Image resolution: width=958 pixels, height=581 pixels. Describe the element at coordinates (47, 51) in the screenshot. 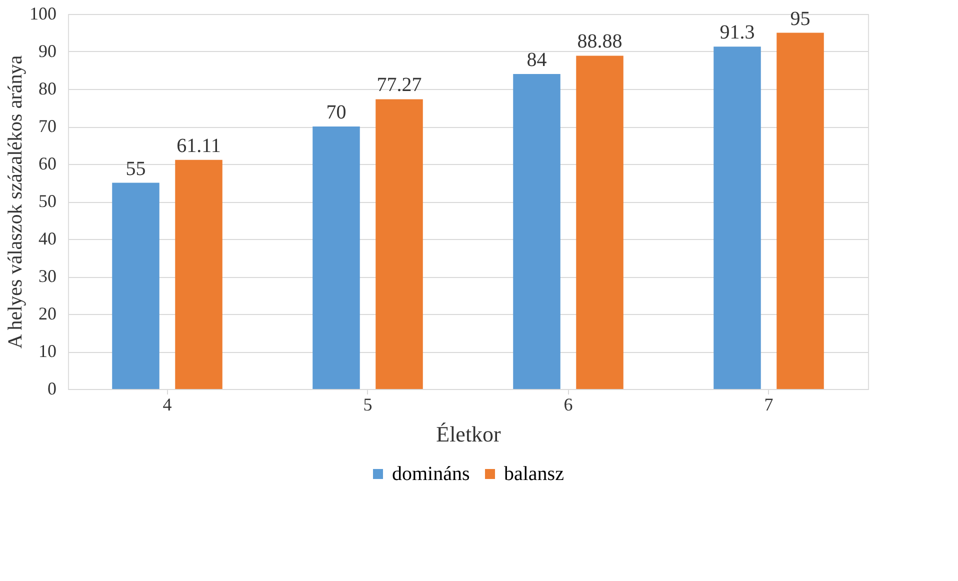

I see `y-tick-label: 90` at that location.